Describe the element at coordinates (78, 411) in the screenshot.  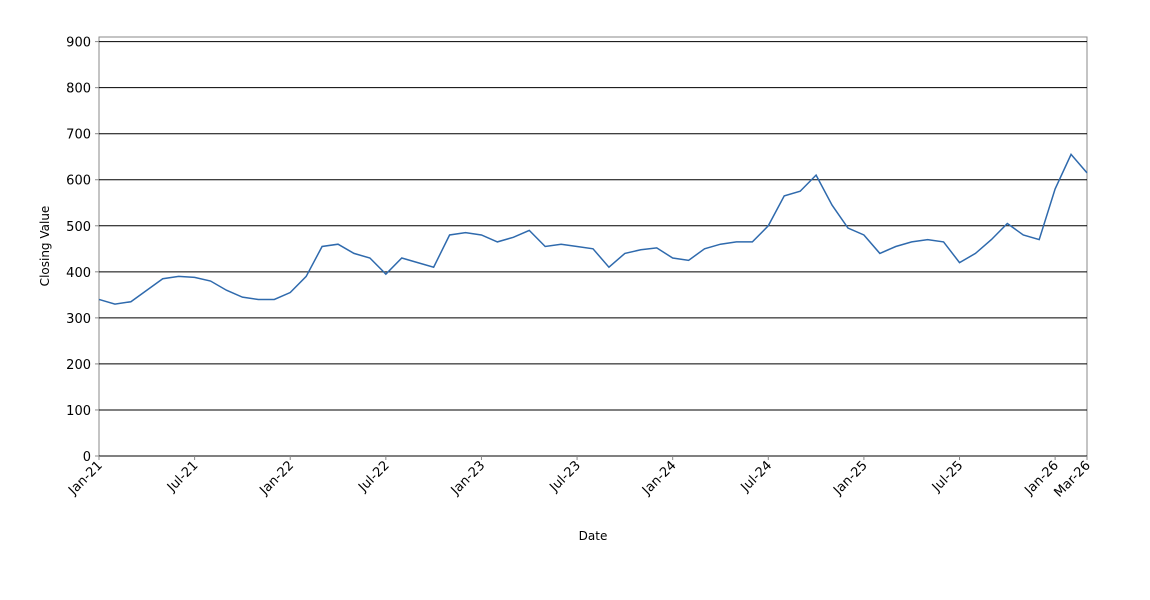
I see `y-tick-label: 100` at that location.